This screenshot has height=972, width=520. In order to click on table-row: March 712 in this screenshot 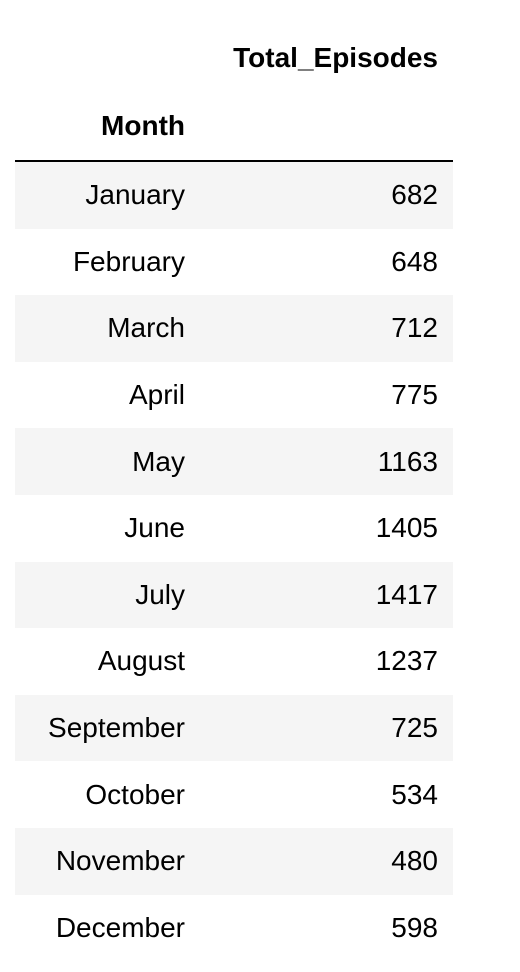, I will do `click(234, 328)`.